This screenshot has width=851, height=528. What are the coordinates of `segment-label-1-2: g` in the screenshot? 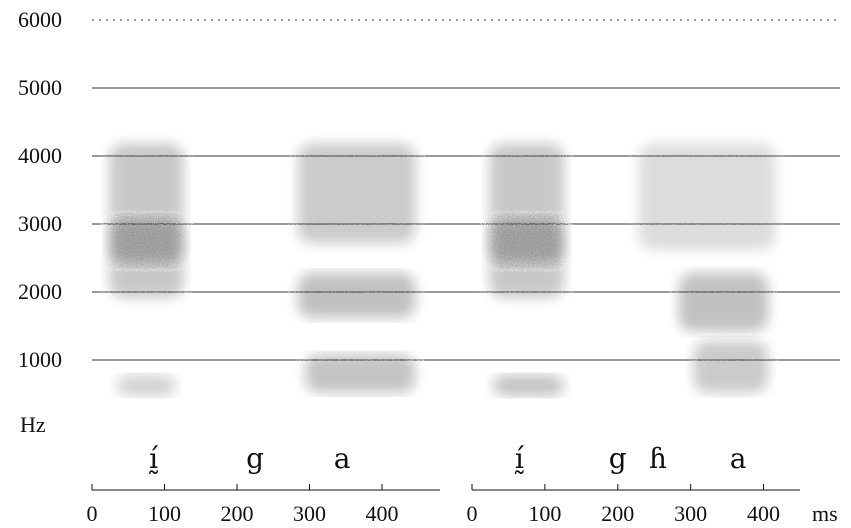 It's located at (255, 458).